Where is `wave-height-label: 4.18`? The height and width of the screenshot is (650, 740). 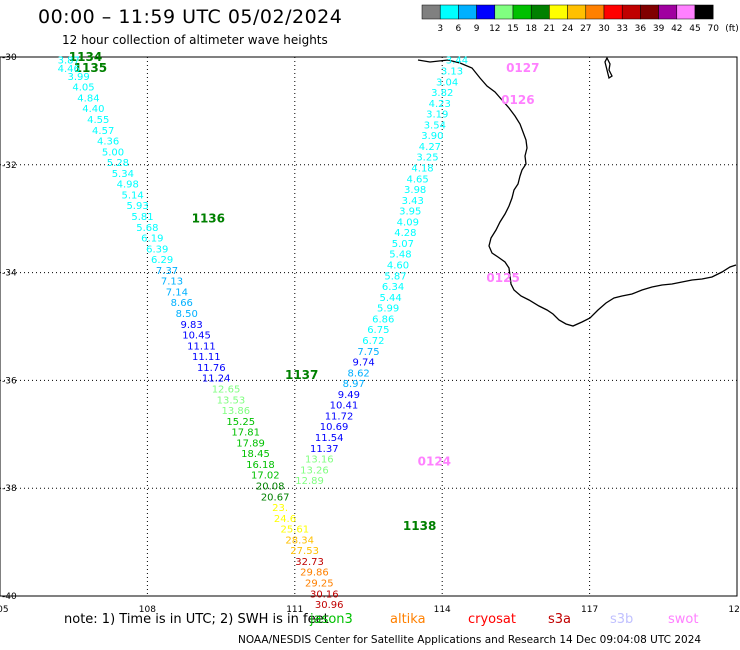 wave-height-label: 4.18 is located at coordinates (422, 168).